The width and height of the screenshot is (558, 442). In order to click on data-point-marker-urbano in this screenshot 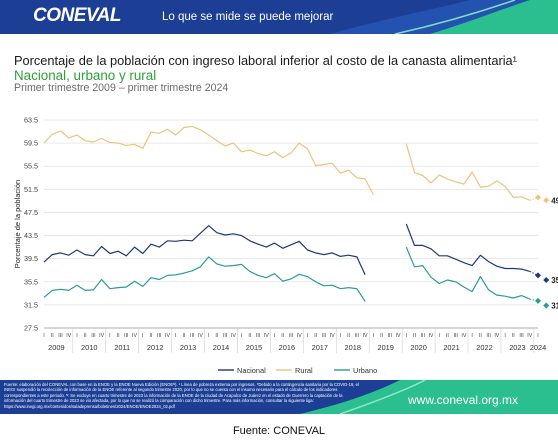, I will do `click(538, 300)`.